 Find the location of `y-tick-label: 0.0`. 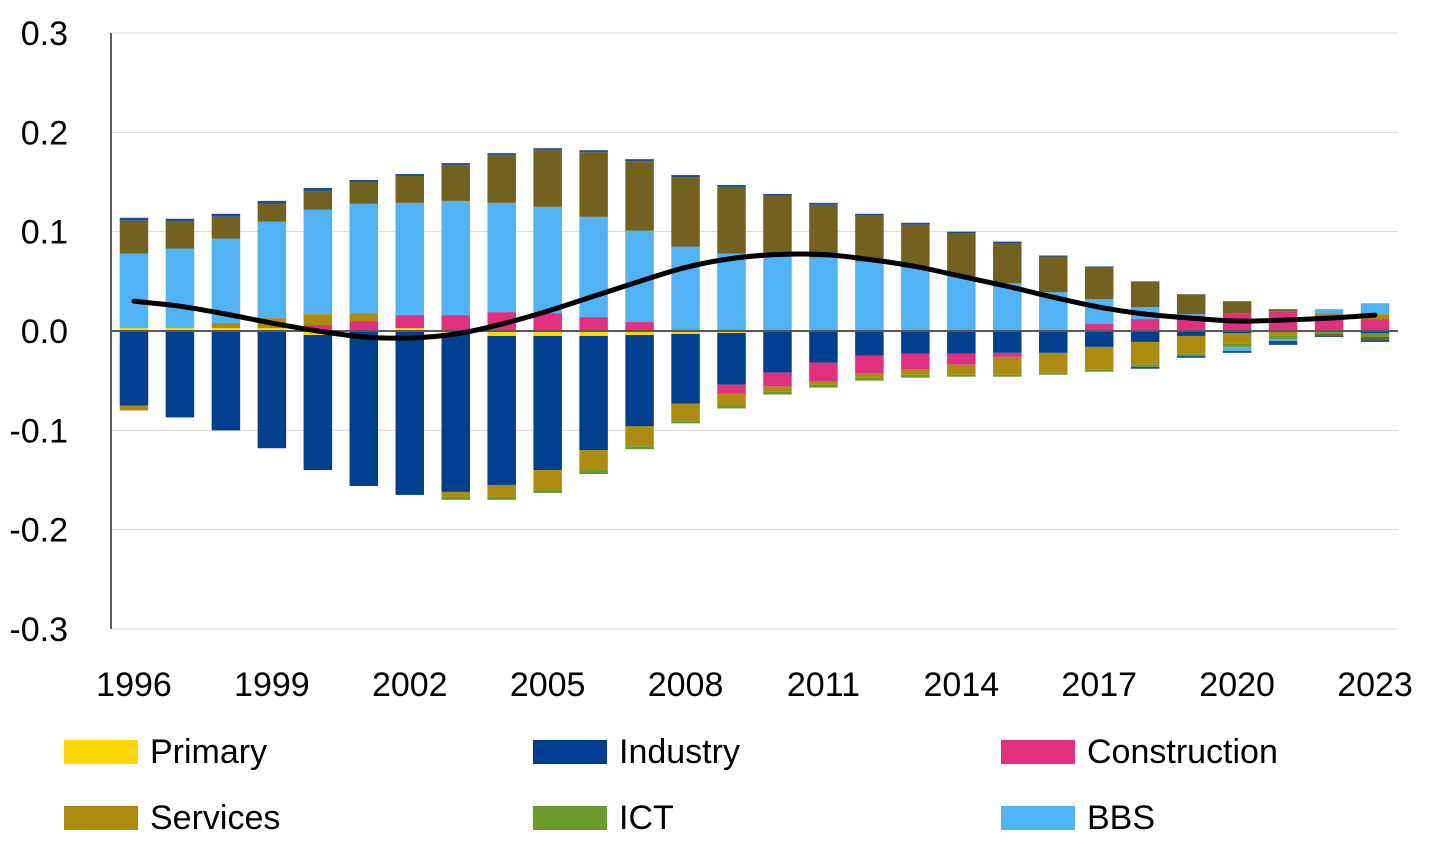

y-tick-label: 0.0 is located at coordinates (44, 332).